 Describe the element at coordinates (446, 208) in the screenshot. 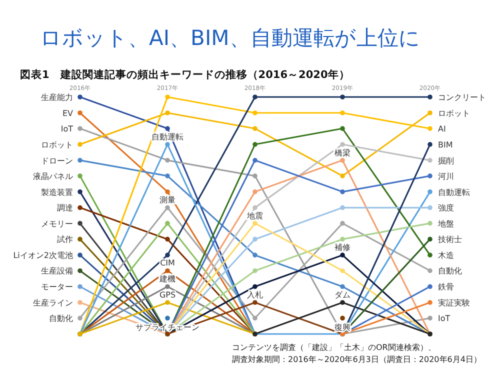

I see `annotation: 強度` at that location.